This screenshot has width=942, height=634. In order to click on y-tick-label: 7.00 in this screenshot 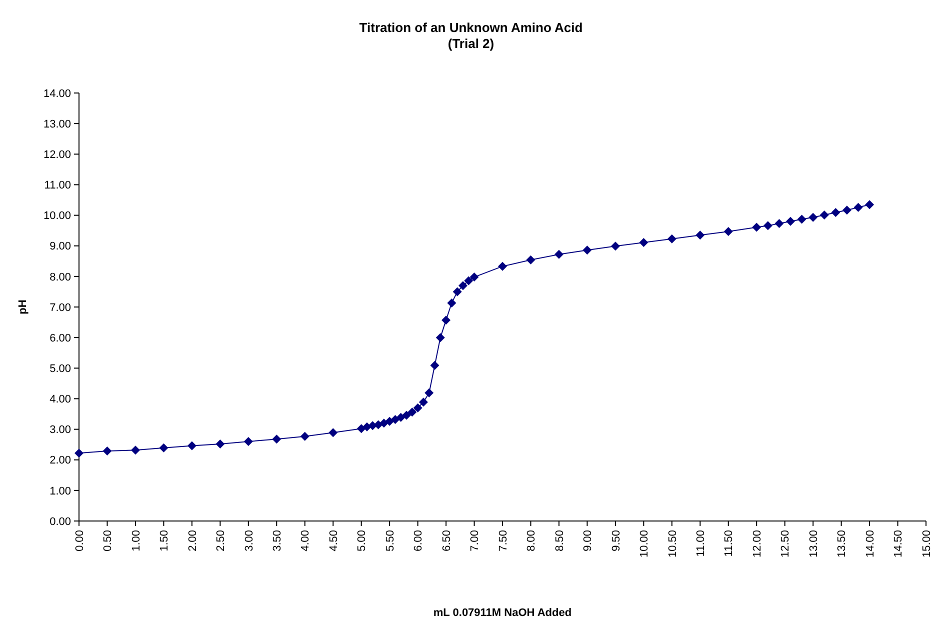, I will do `click(60, 308)`.